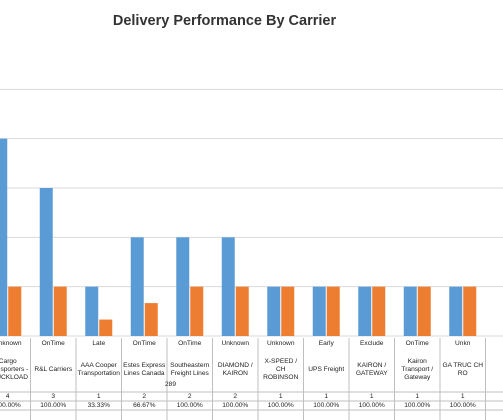  I want to click on tick-label-carrier-text: Southeastern Freight Lines, so click(190, 369).